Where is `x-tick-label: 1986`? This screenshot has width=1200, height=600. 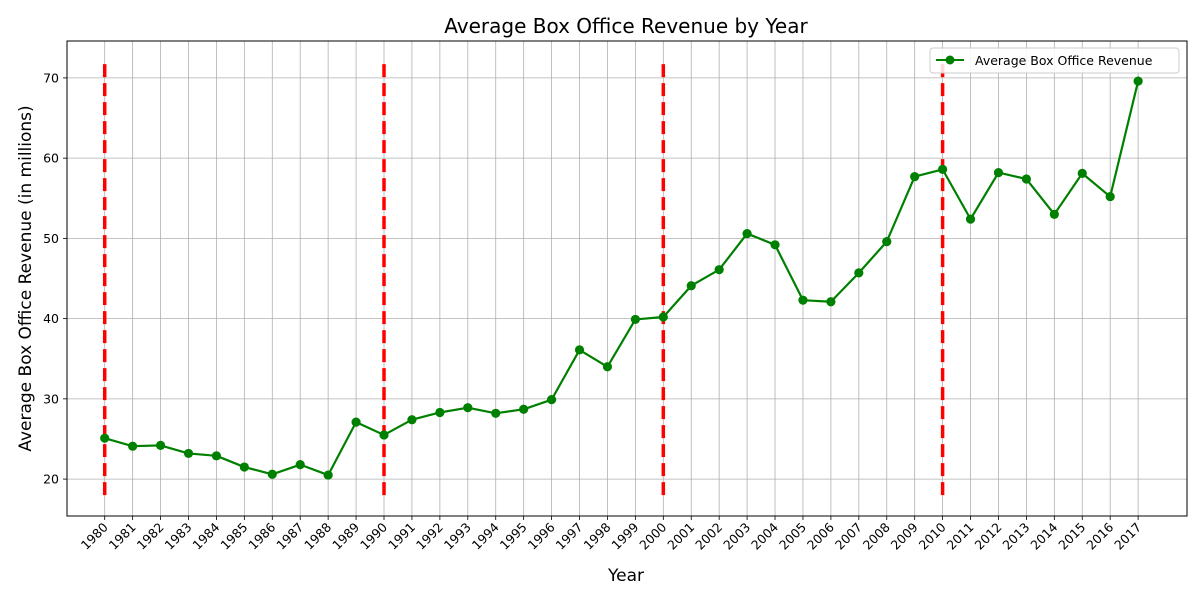
x-tick-label: 1986 is located at coordinates (261, 535).